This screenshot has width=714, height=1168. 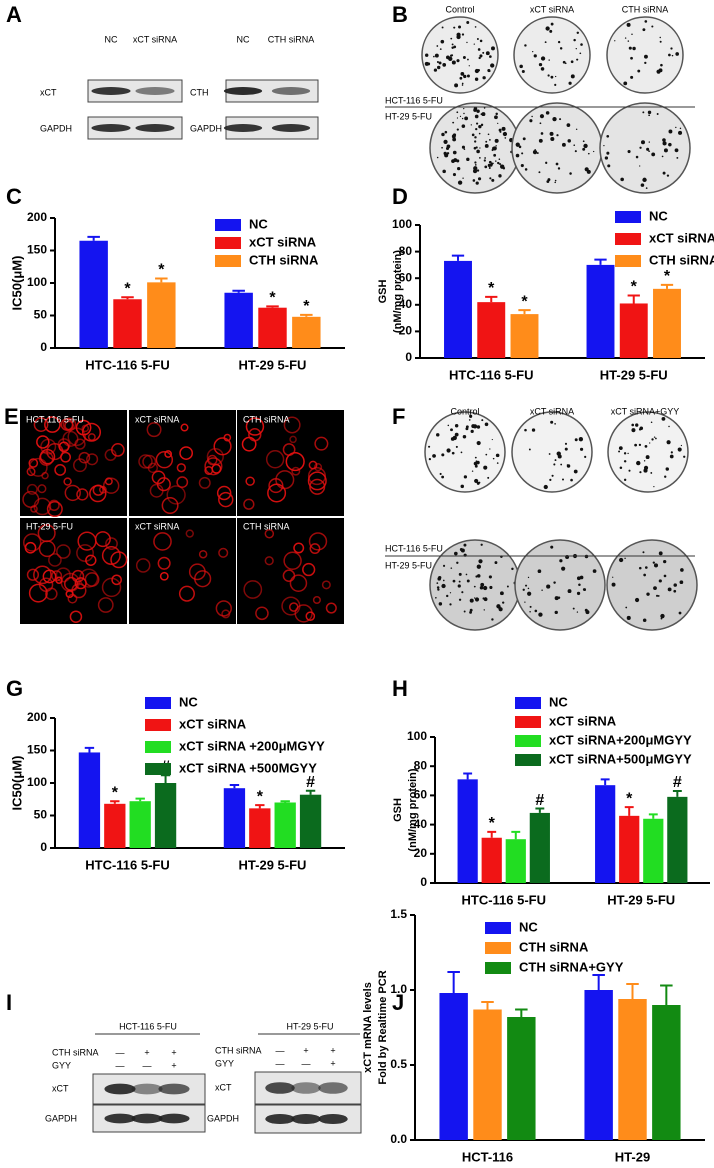 I want to click on panel-letter: D, so click(x=400, y=196).